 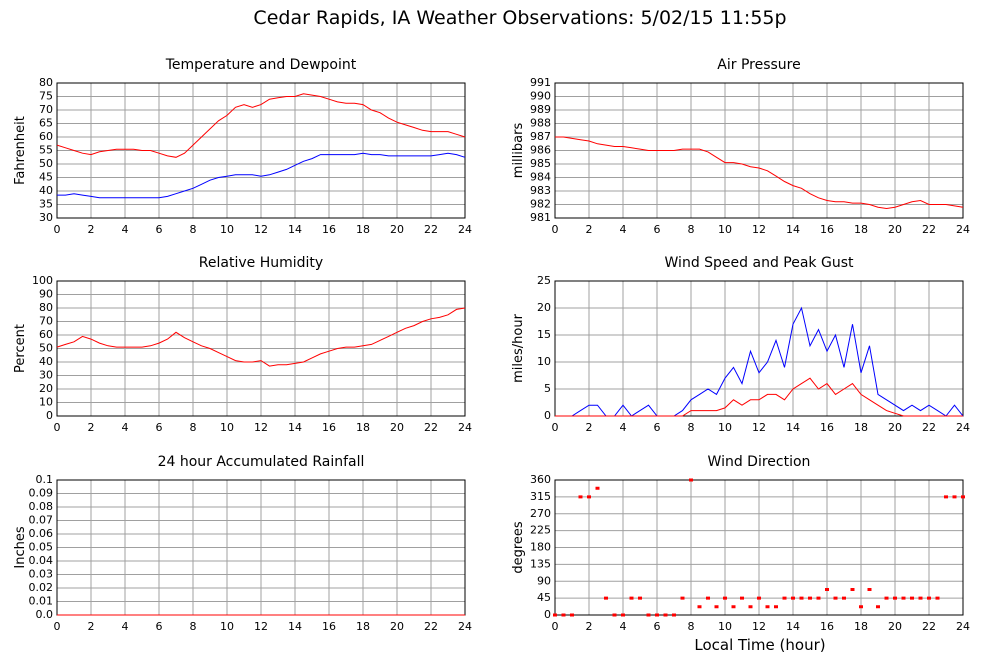 I want to click on panel-title: 24 hour Accumulated Rainfall, so click(x=261, y=462).